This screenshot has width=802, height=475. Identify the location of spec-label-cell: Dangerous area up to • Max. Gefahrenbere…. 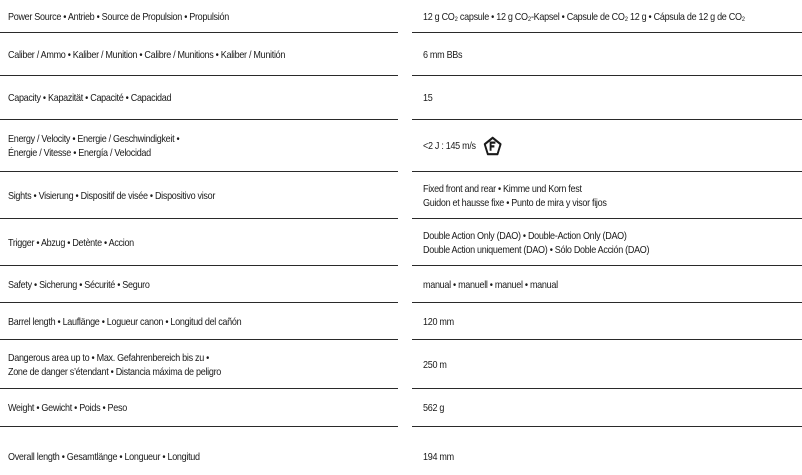
(199, 364).